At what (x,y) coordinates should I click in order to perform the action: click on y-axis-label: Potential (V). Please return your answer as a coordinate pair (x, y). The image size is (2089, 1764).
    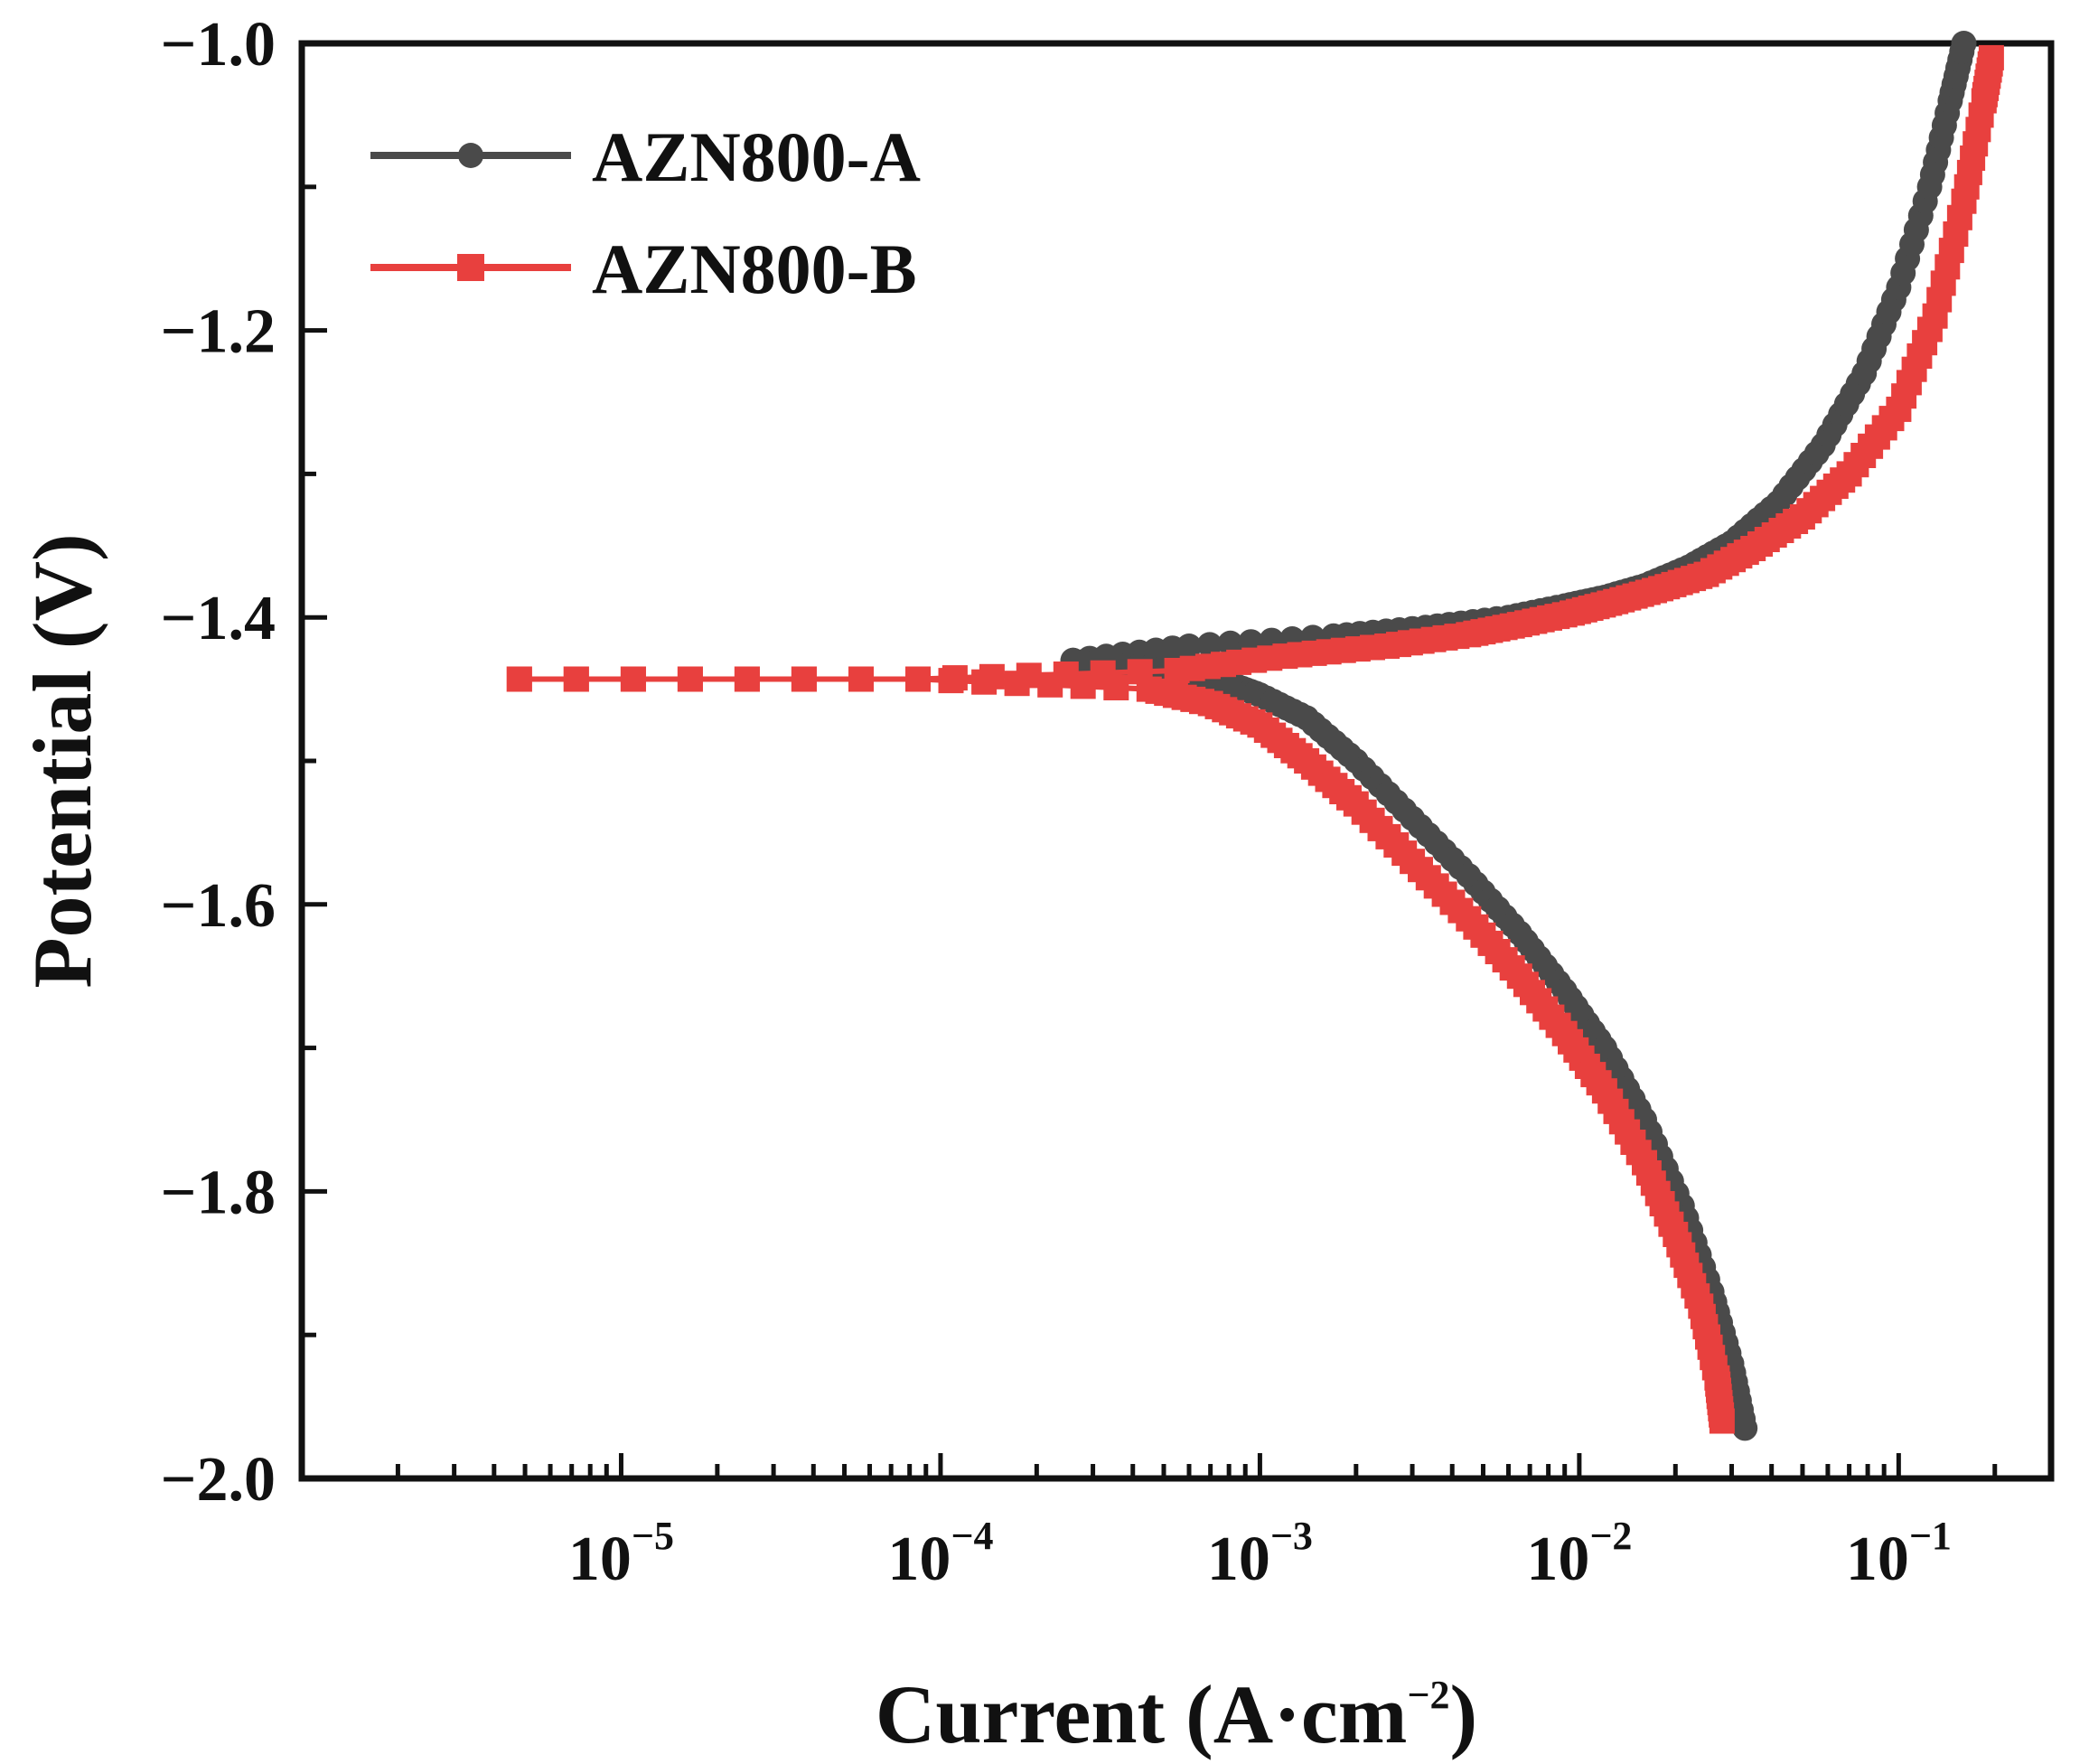
    Looking at the image, I should click on (62, 760).